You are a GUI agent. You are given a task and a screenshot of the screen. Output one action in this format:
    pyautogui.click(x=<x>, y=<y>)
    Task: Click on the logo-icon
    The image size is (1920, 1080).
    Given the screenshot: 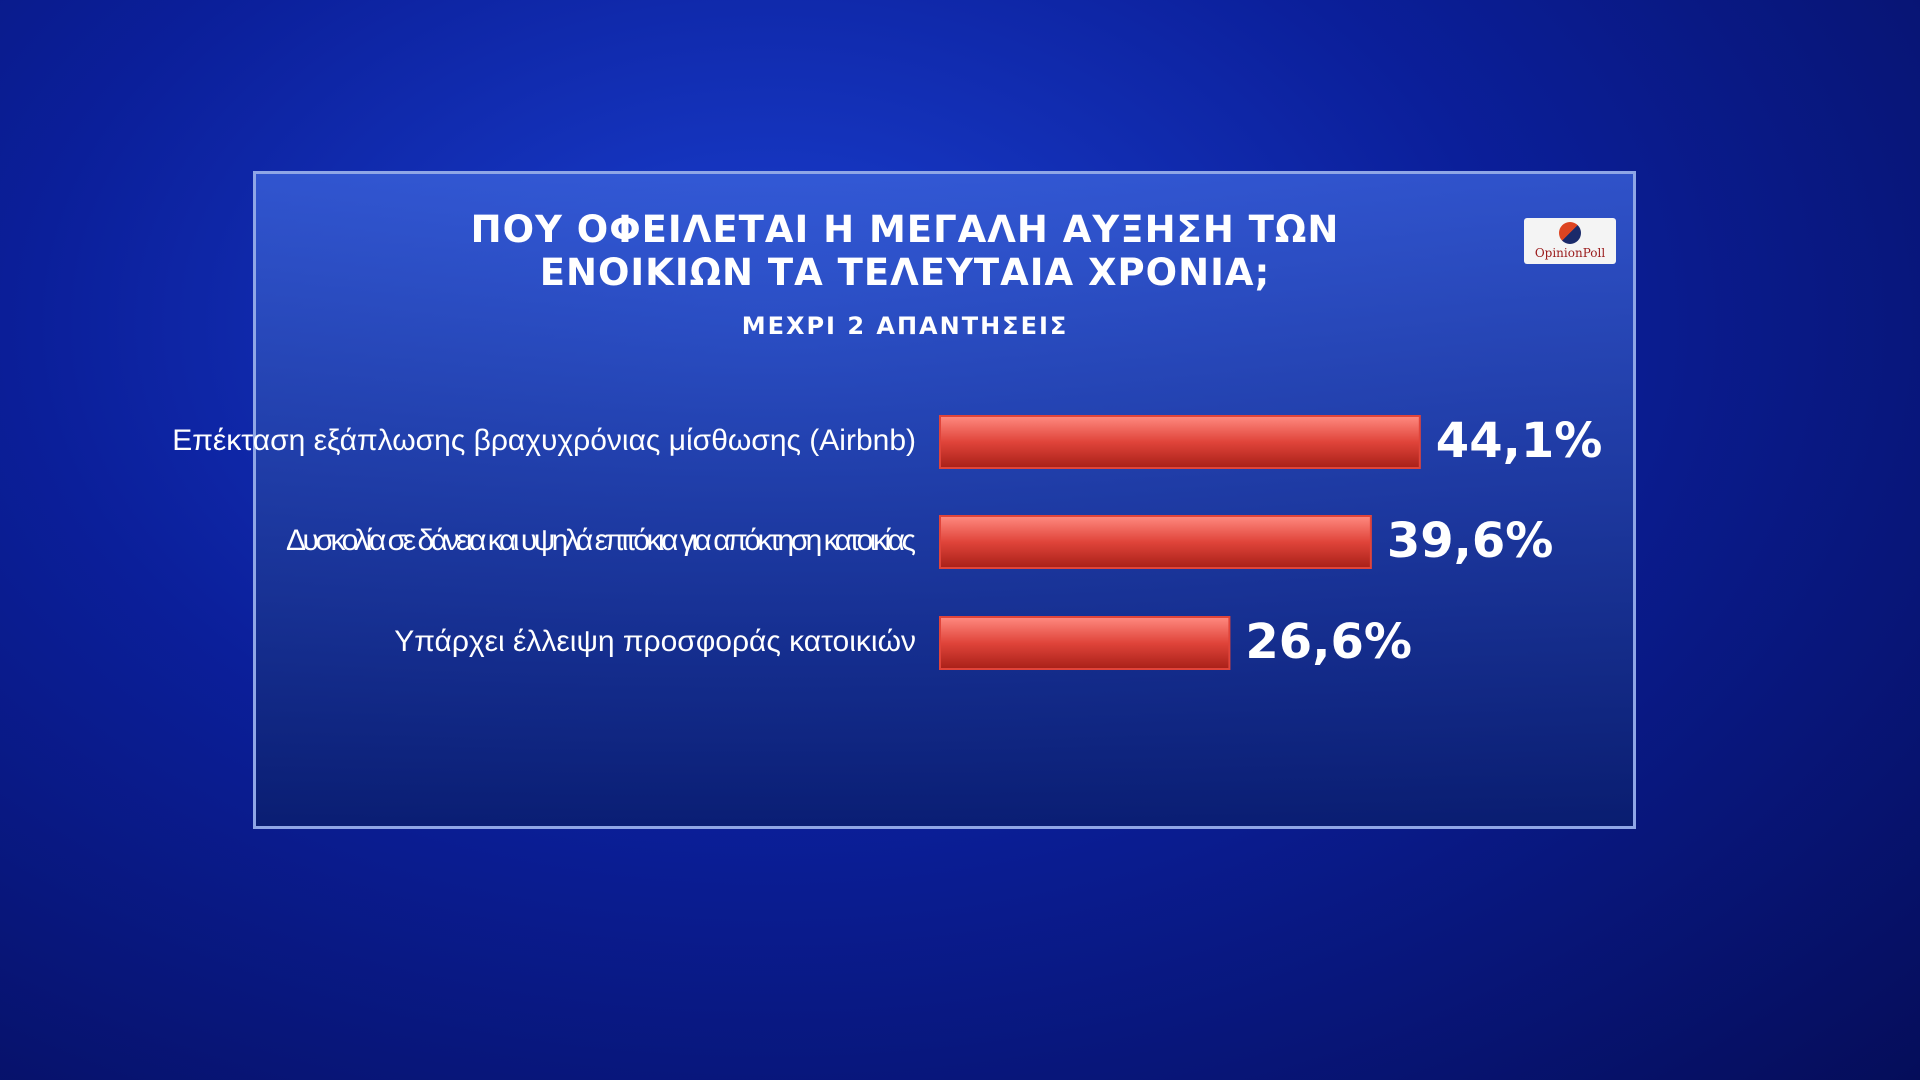 What is the action you would take?
    pyautogui.click(x=1570, y=233)
    